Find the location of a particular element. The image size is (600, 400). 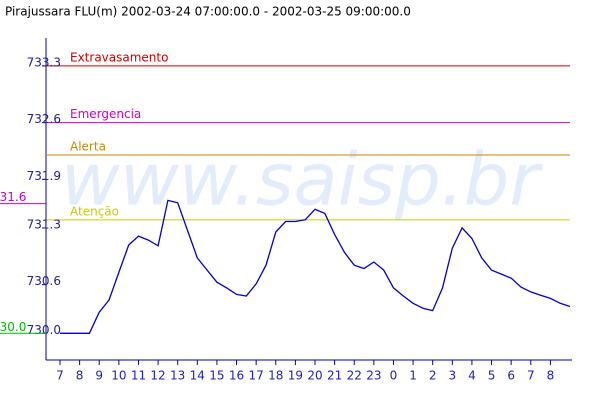

min-marker-label: 730.0 is located at coordinates (13, 327).